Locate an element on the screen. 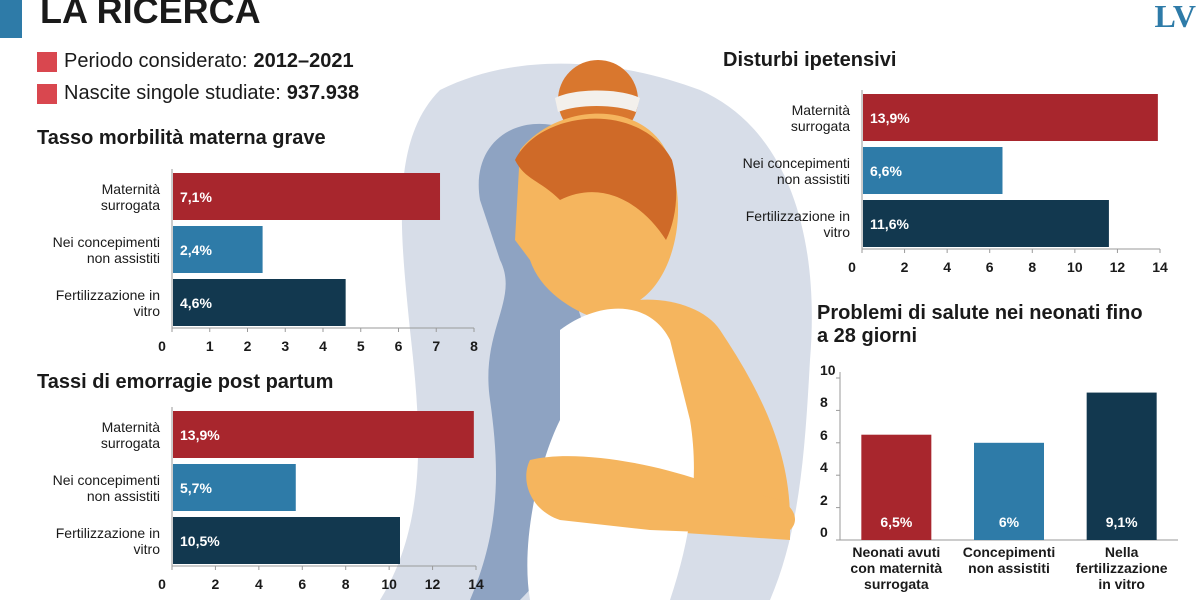  x-tick-label: 3 is located at coordinates (285, 346).